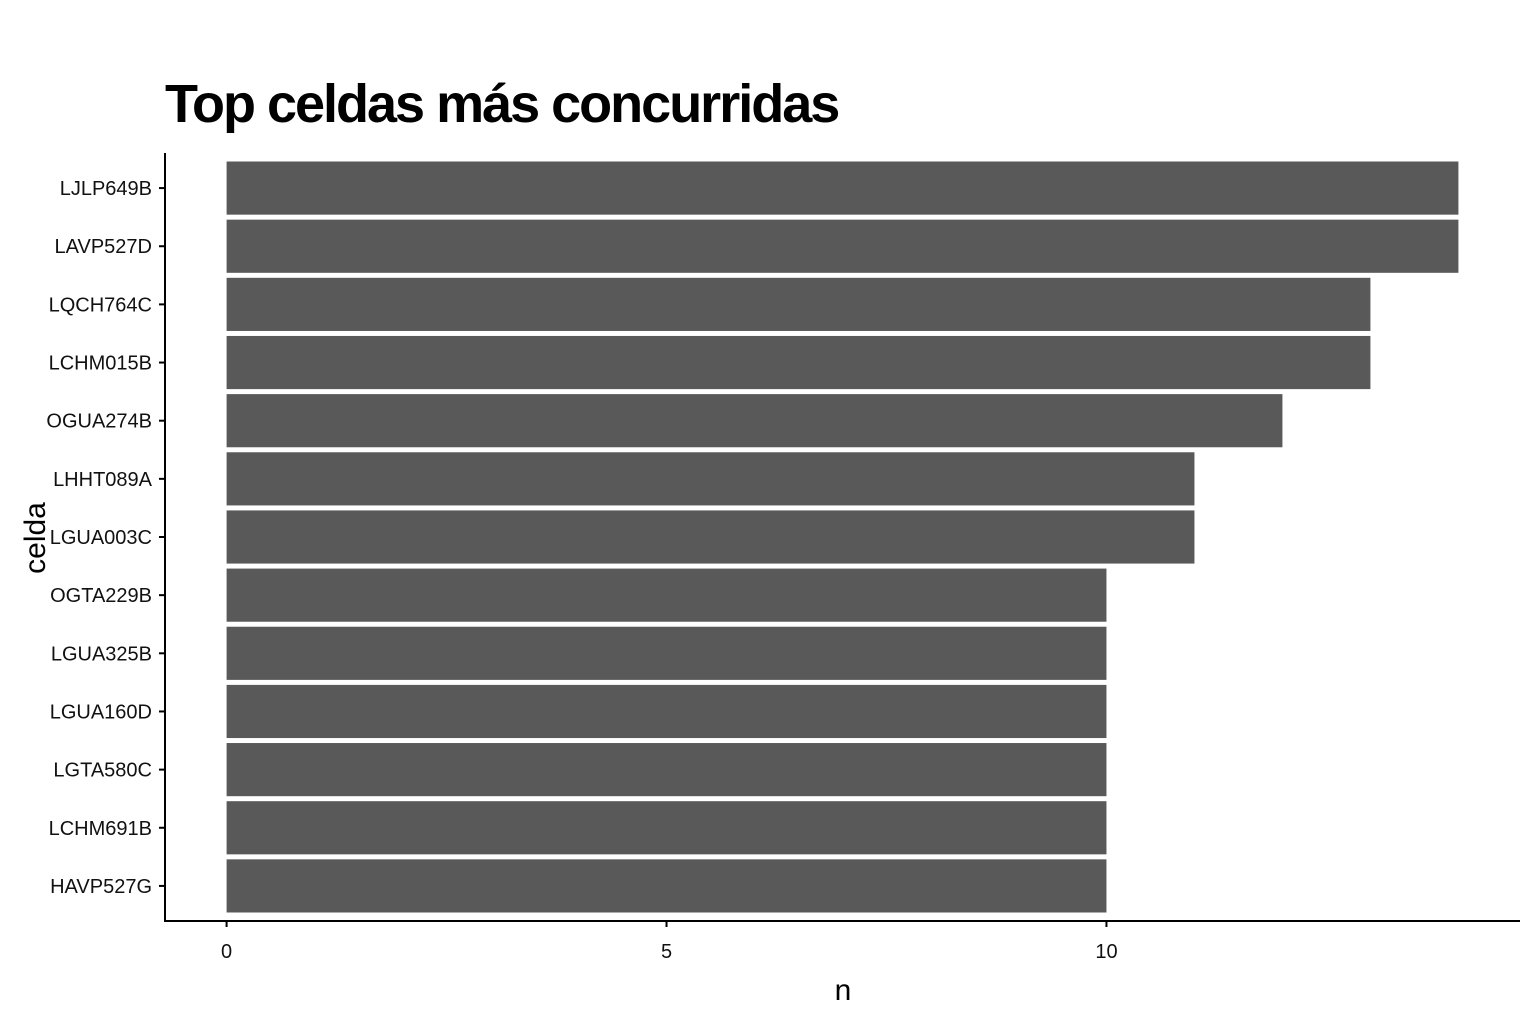 The image size is (1536, 1024). I want to click on bar-lchm015b, so click(798, 362).